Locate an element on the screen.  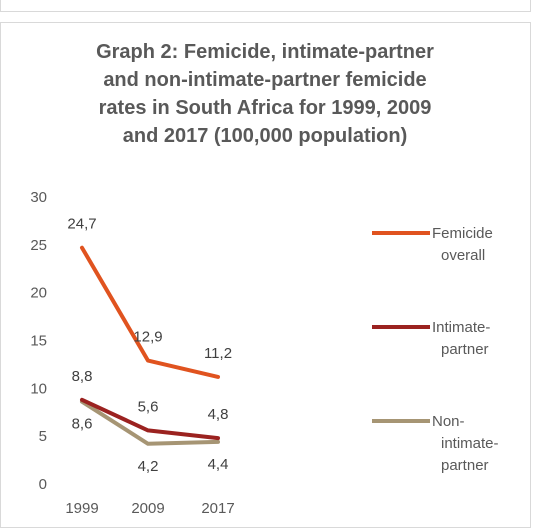
data-label: 4,8 is located at coordinates (218, 414).